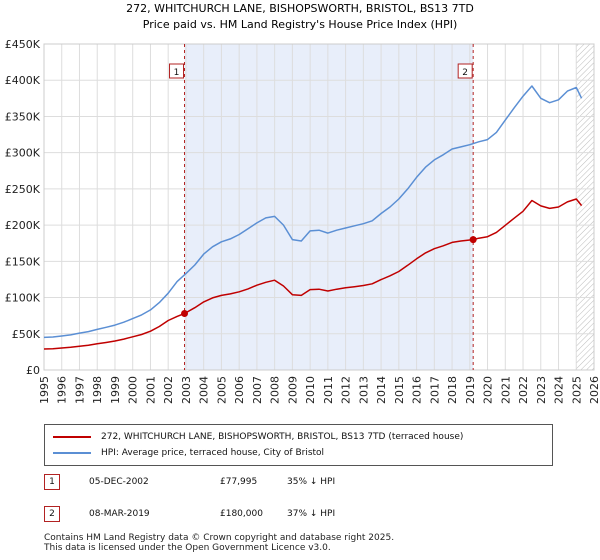 This screenshot has height=560, width=600. Describe the element at coordinates (23, 298) in the screenshot. I see `y-tick-label: £100K` at that location.